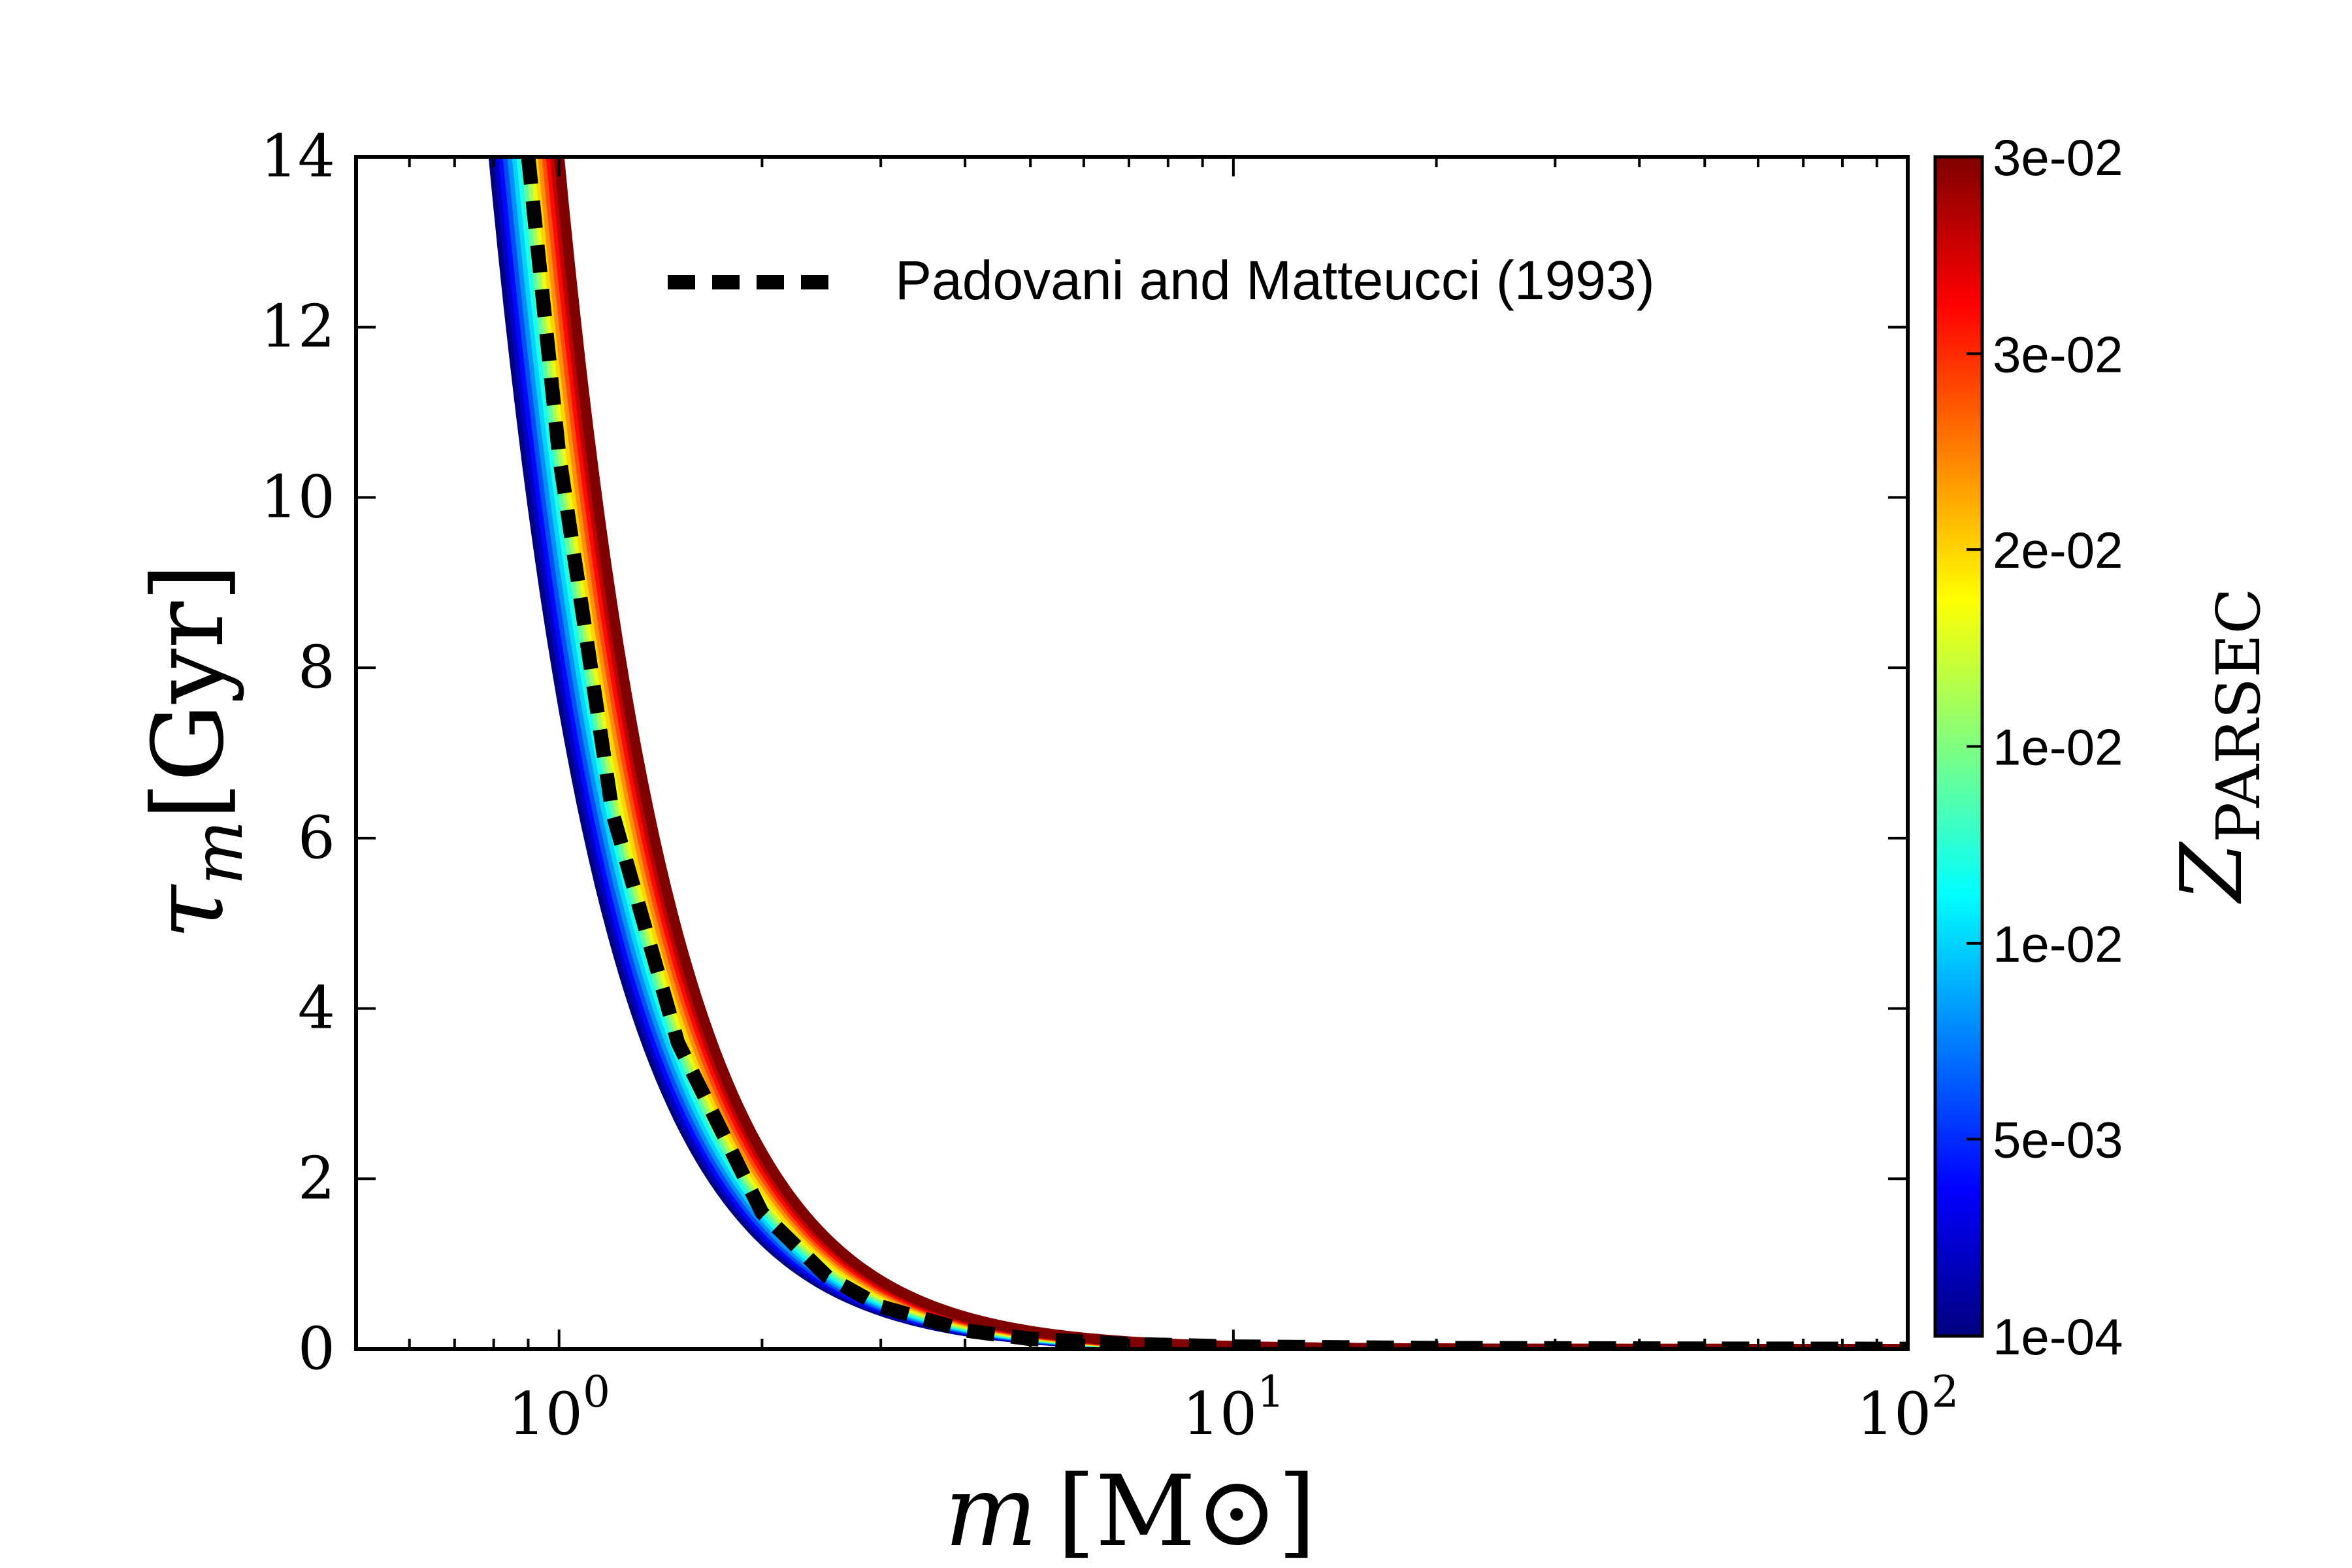  I want to click on colorbar-tick-label: 5e-03, so click(2058, 1140).